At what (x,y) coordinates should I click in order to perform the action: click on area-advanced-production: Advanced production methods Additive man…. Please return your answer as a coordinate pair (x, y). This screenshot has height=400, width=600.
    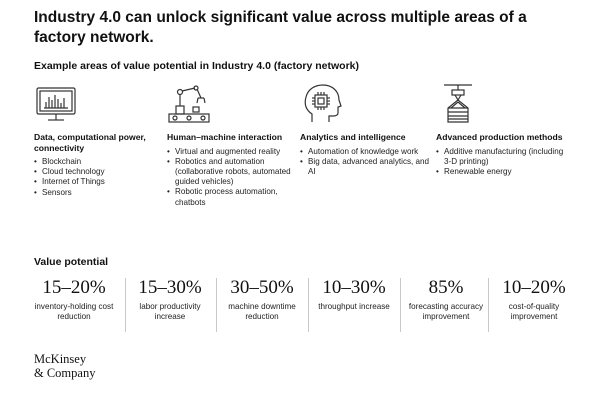
    Looking at the image, I should click on (501, 129).